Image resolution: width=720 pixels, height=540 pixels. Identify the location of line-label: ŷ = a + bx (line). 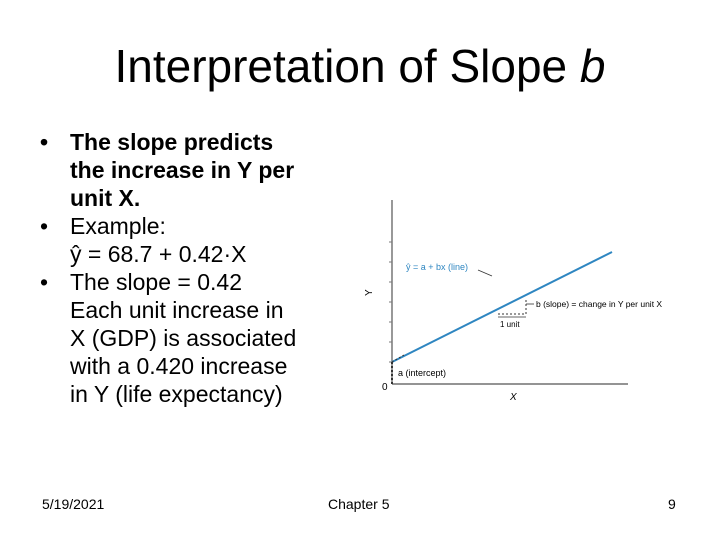
(437, 267).